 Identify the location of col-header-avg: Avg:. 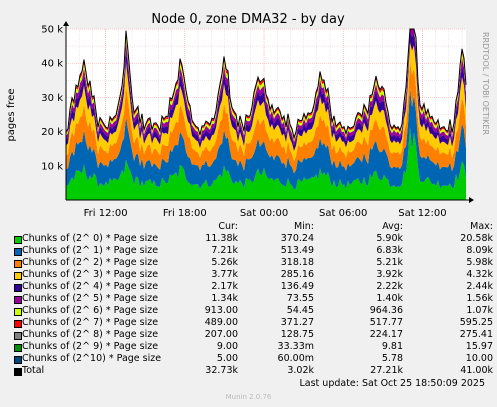
(392, 226).